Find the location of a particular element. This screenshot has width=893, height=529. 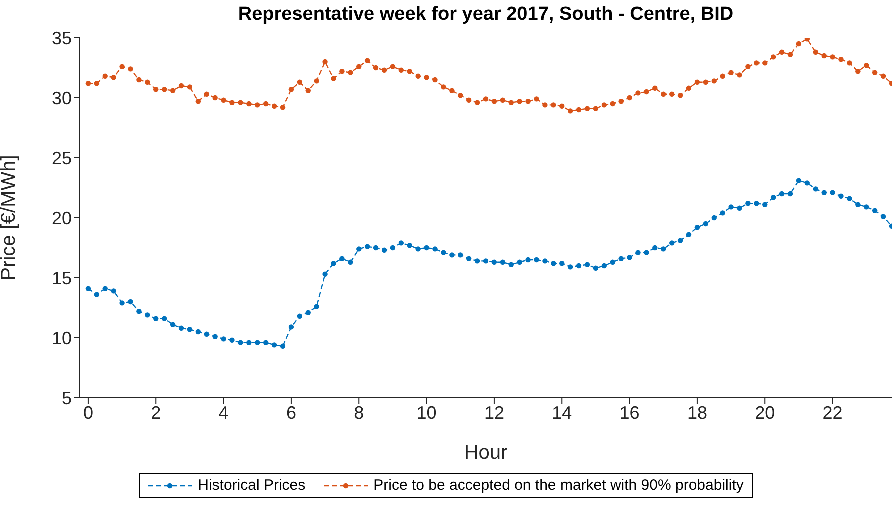

y-tick-label: 10 is located at coordinates (62, 338).